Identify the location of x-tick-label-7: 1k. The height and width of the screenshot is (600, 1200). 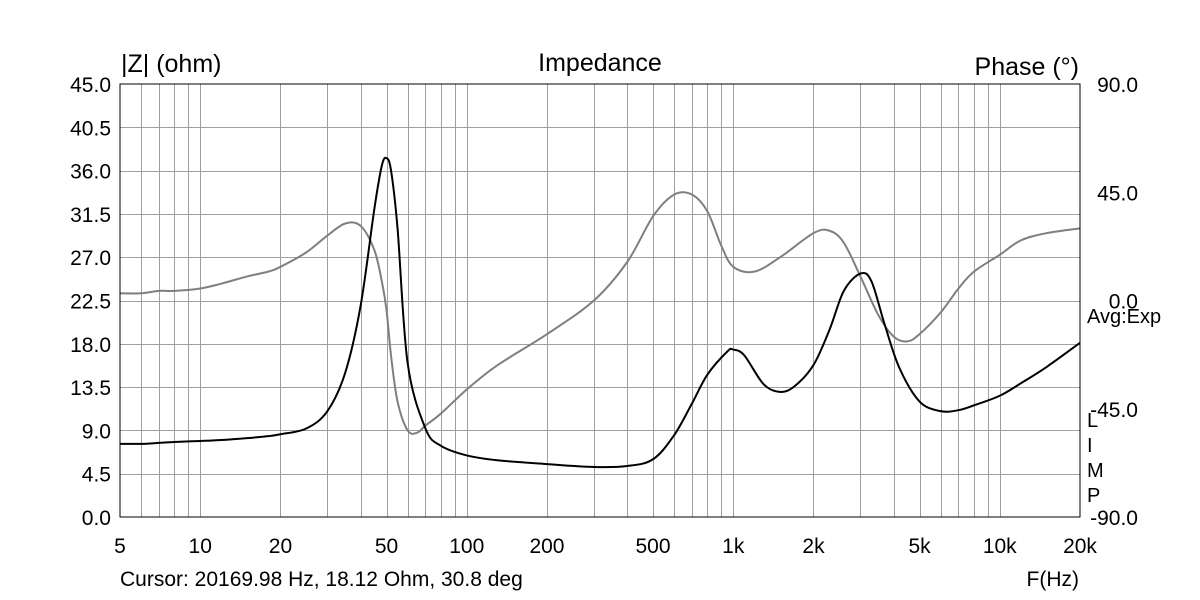
(733, 546).